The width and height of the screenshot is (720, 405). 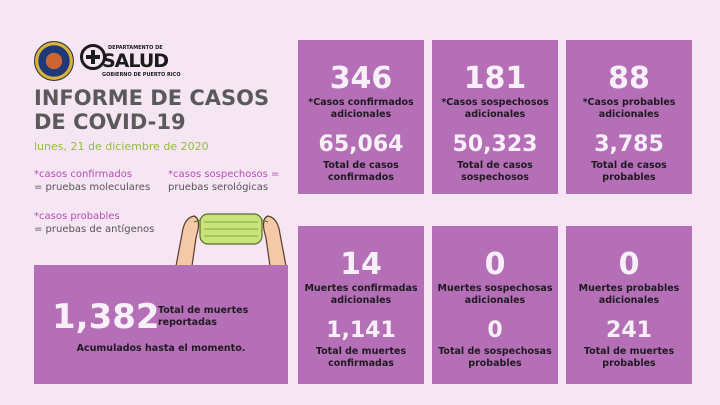 What do you see at coordinates (203, 316) in the screenshot?
I see `deaths-total-label: Total de muertes reportadas` at bounding box center [203, 316].